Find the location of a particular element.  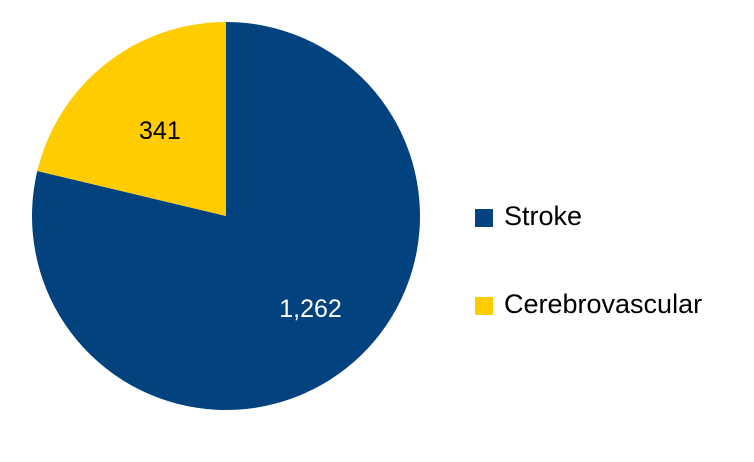

legend-label-cerebrovascular: Cerebrovascular is located at coordinates (603, 304).